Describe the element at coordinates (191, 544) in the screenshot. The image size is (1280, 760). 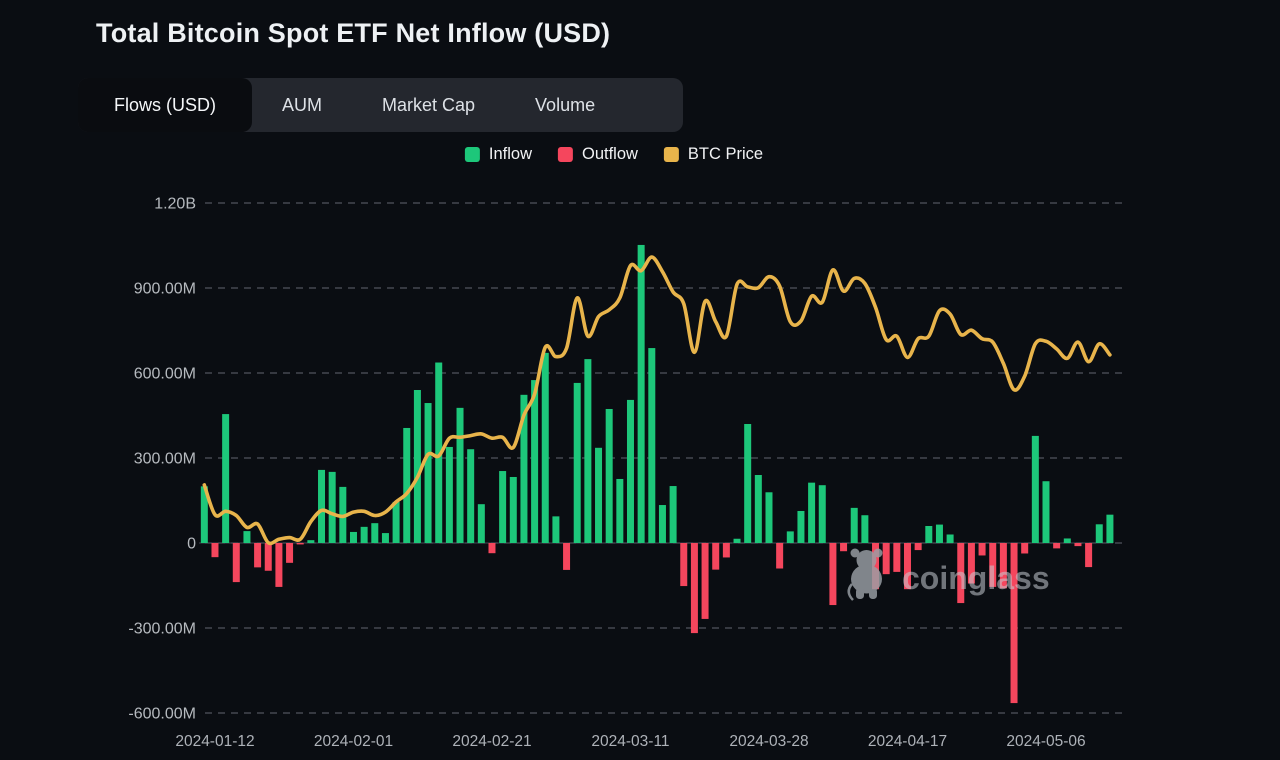
I see `y-axis-label: 0` at that location.